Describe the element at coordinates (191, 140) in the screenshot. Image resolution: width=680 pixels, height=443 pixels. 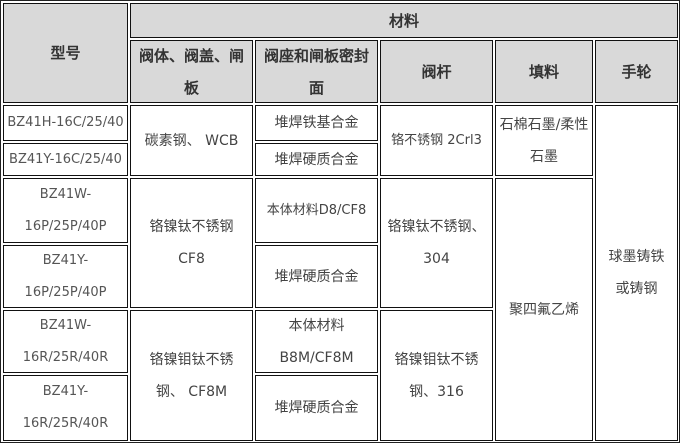
I see `body-material-cell: 碳素钢、 WCB` at that location.